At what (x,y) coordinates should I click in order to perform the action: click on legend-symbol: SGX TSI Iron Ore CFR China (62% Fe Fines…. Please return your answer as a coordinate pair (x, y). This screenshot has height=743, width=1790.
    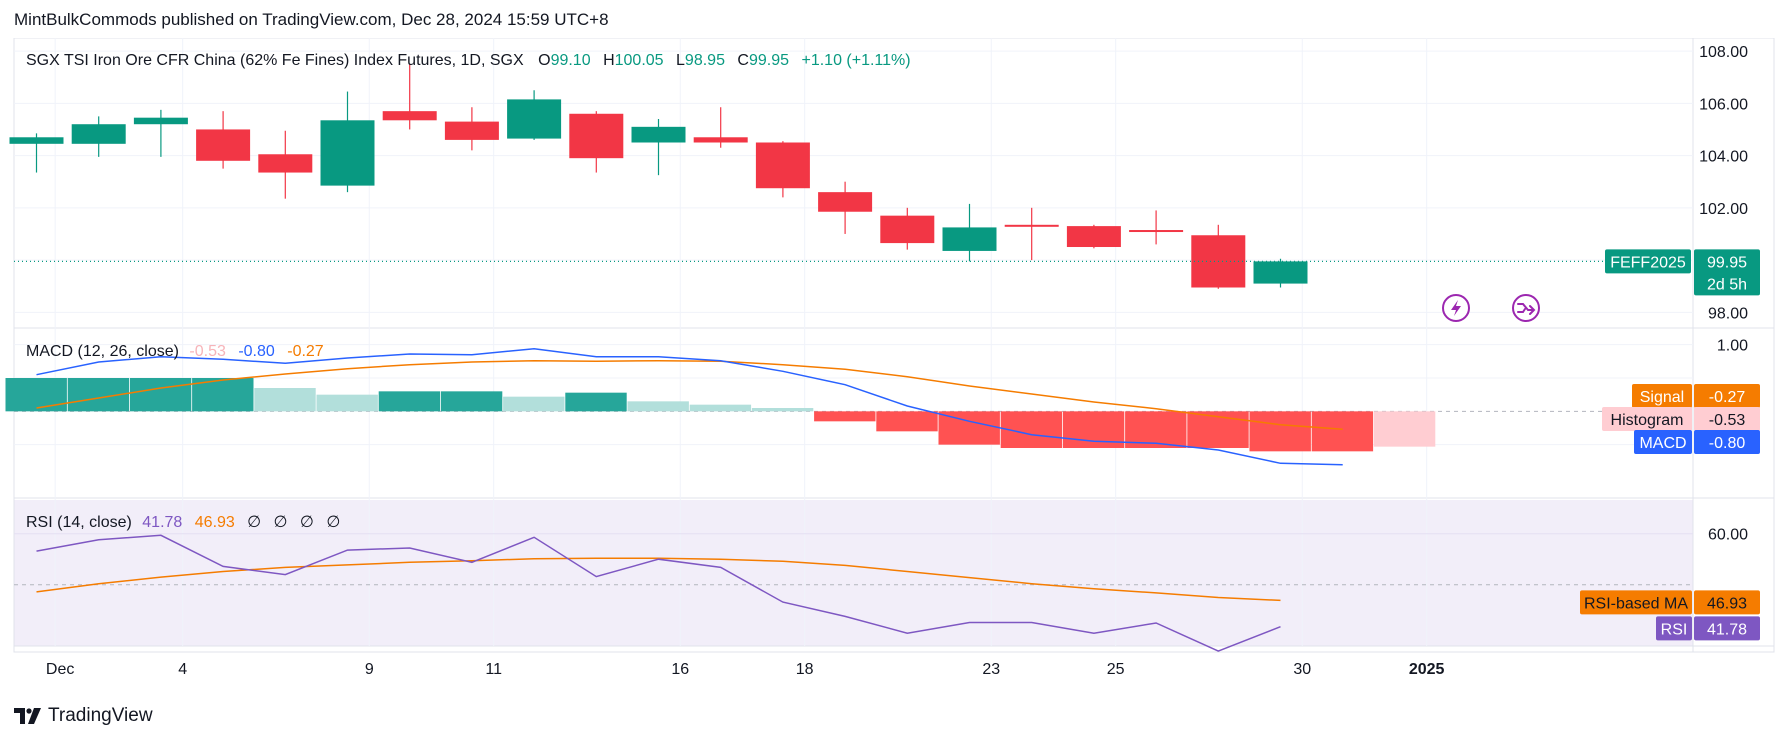
    Looking at the image, I should click on (275, 60).